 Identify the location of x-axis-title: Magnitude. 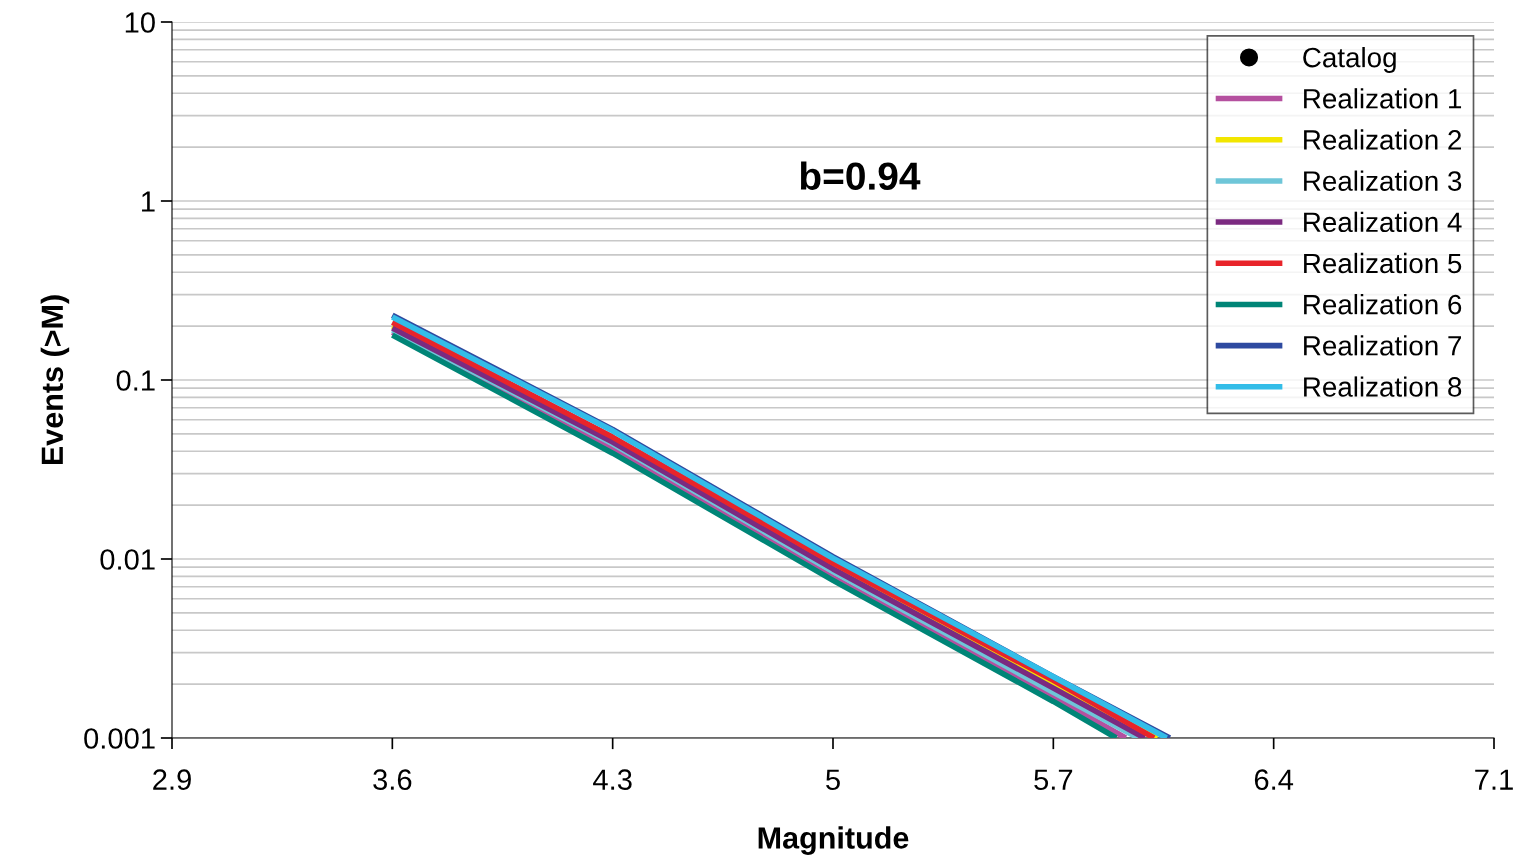
(833, 840).